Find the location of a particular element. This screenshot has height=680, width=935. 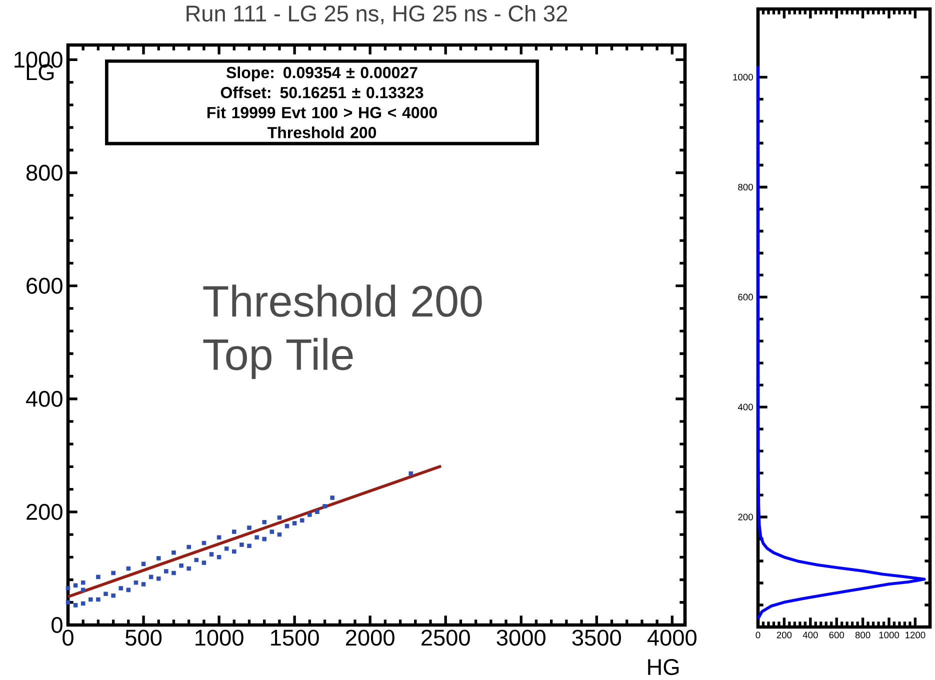

x-tick-label: 1500 is located at coordinates (295, 638).